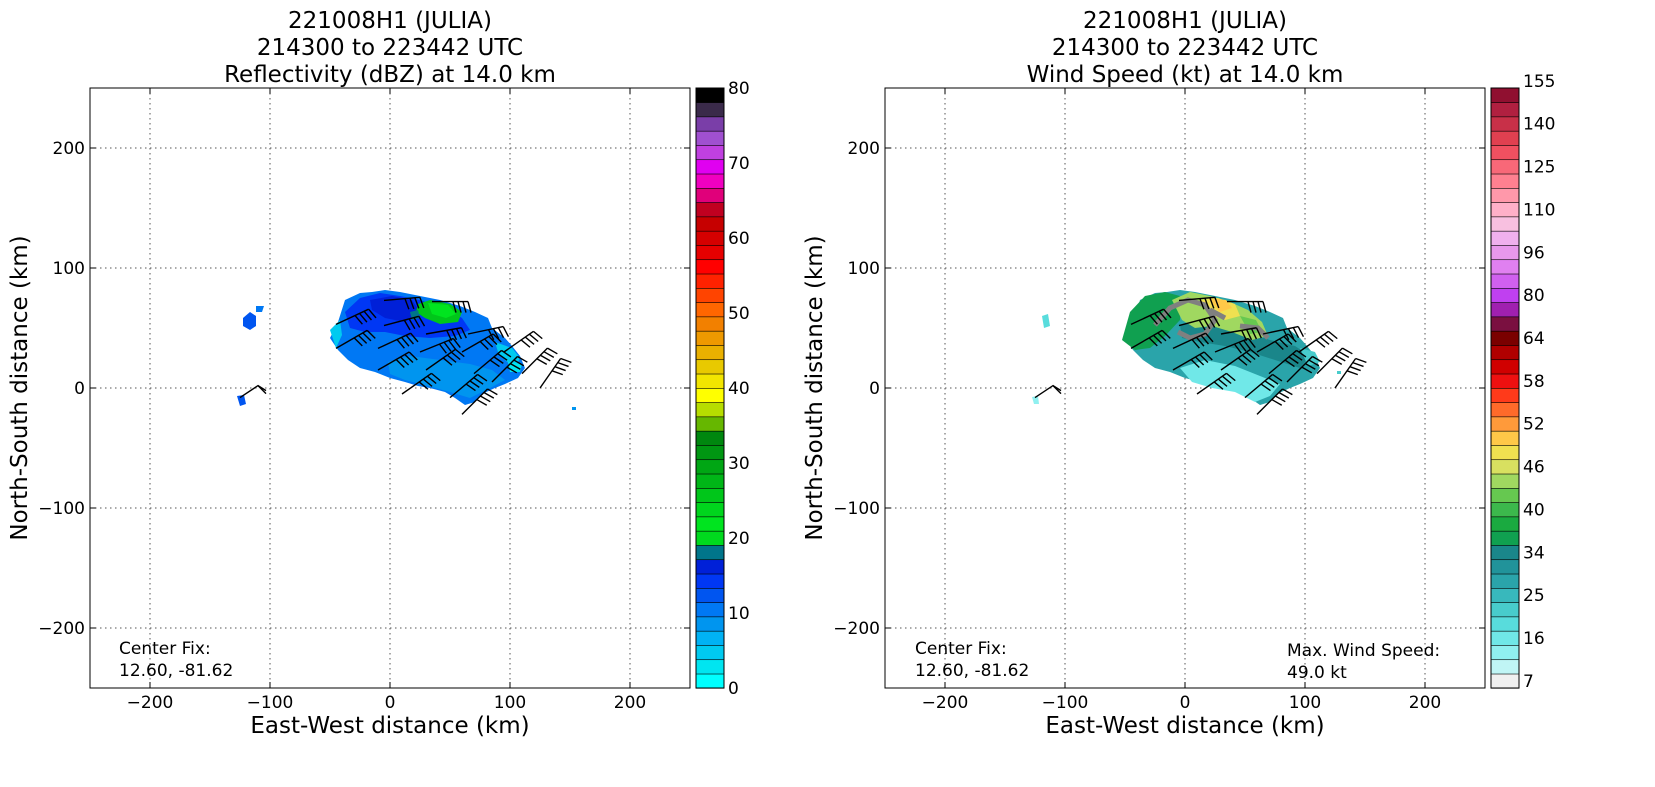  Describe the element at coordinates (574, 408) in the screenshot. I see `echo-speck-east` at that location.